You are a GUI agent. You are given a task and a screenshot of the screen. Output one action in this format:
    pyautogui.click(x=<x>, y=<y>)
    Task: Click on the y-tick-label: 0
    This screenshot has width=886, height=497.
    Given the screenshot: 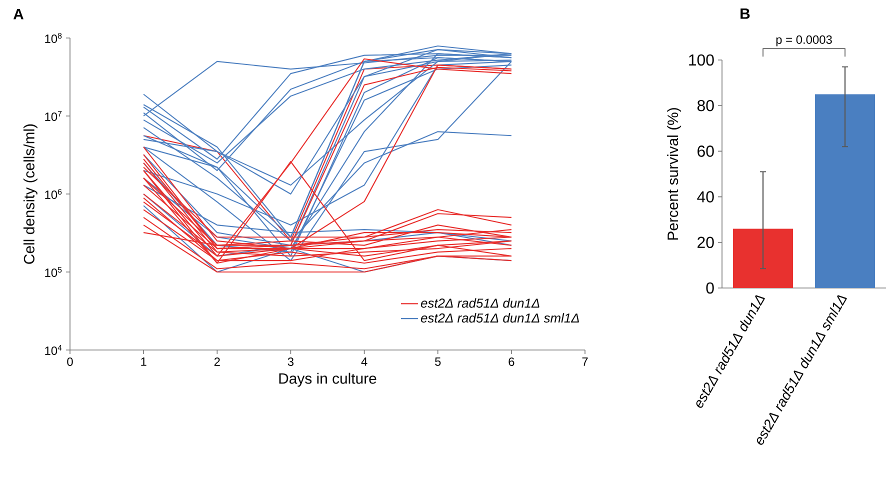 What is the action you would take?
    pyautogui.click(x=710, y=288)
    